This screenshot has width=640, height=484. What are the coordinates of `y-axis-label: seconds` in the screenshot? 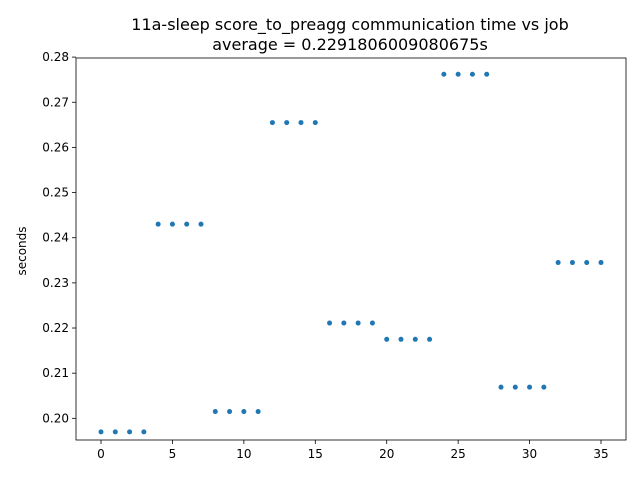 It's located at (22, 250).